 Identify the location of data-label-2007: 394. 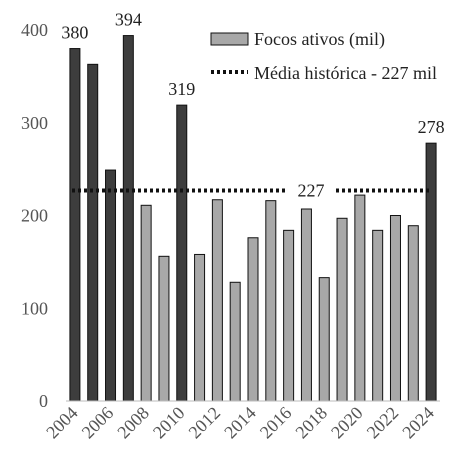
(128, 20).